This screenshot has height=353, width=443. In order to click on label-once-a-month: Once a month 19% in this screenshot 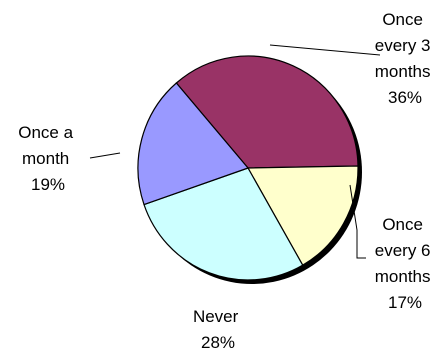, I will do `click(48, 158)`.